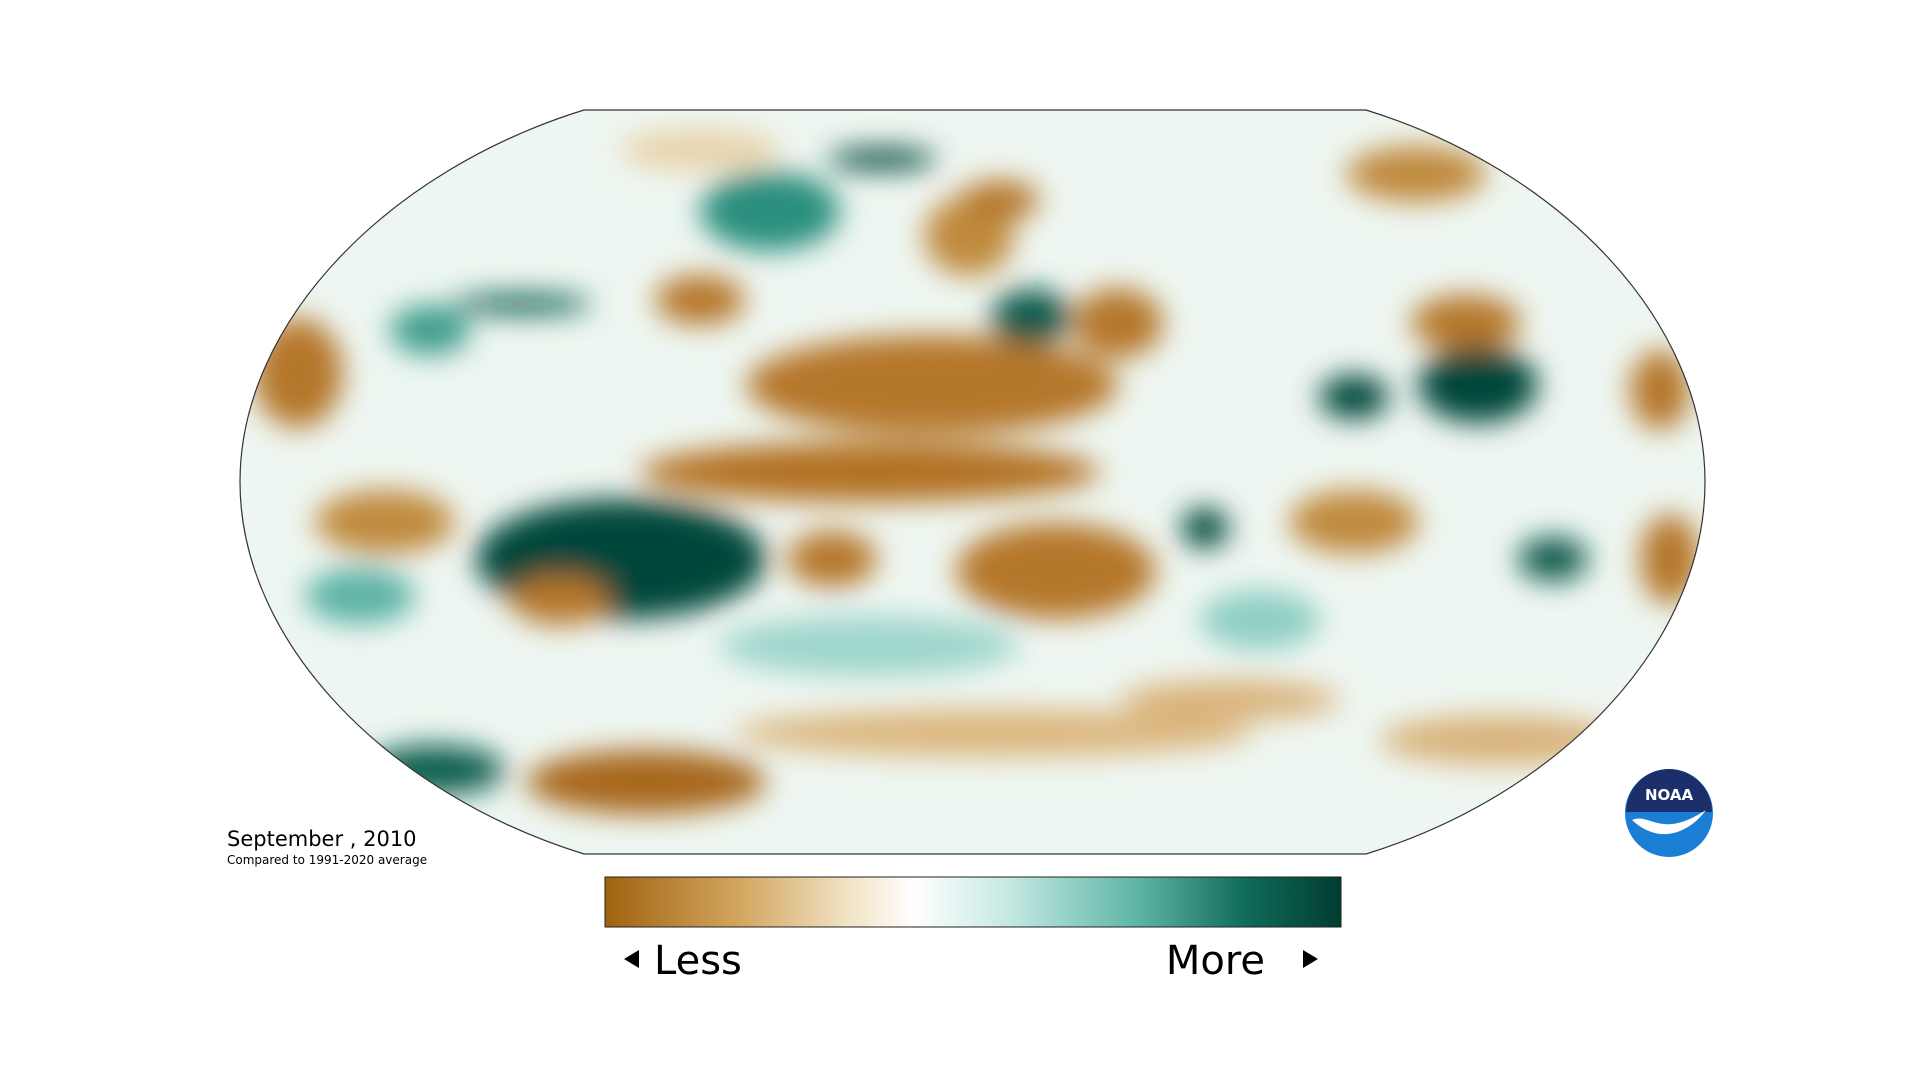 This screenshot has height=1080, width=1920. I want to click on logo-text: NOAA, so click(1669, 795).